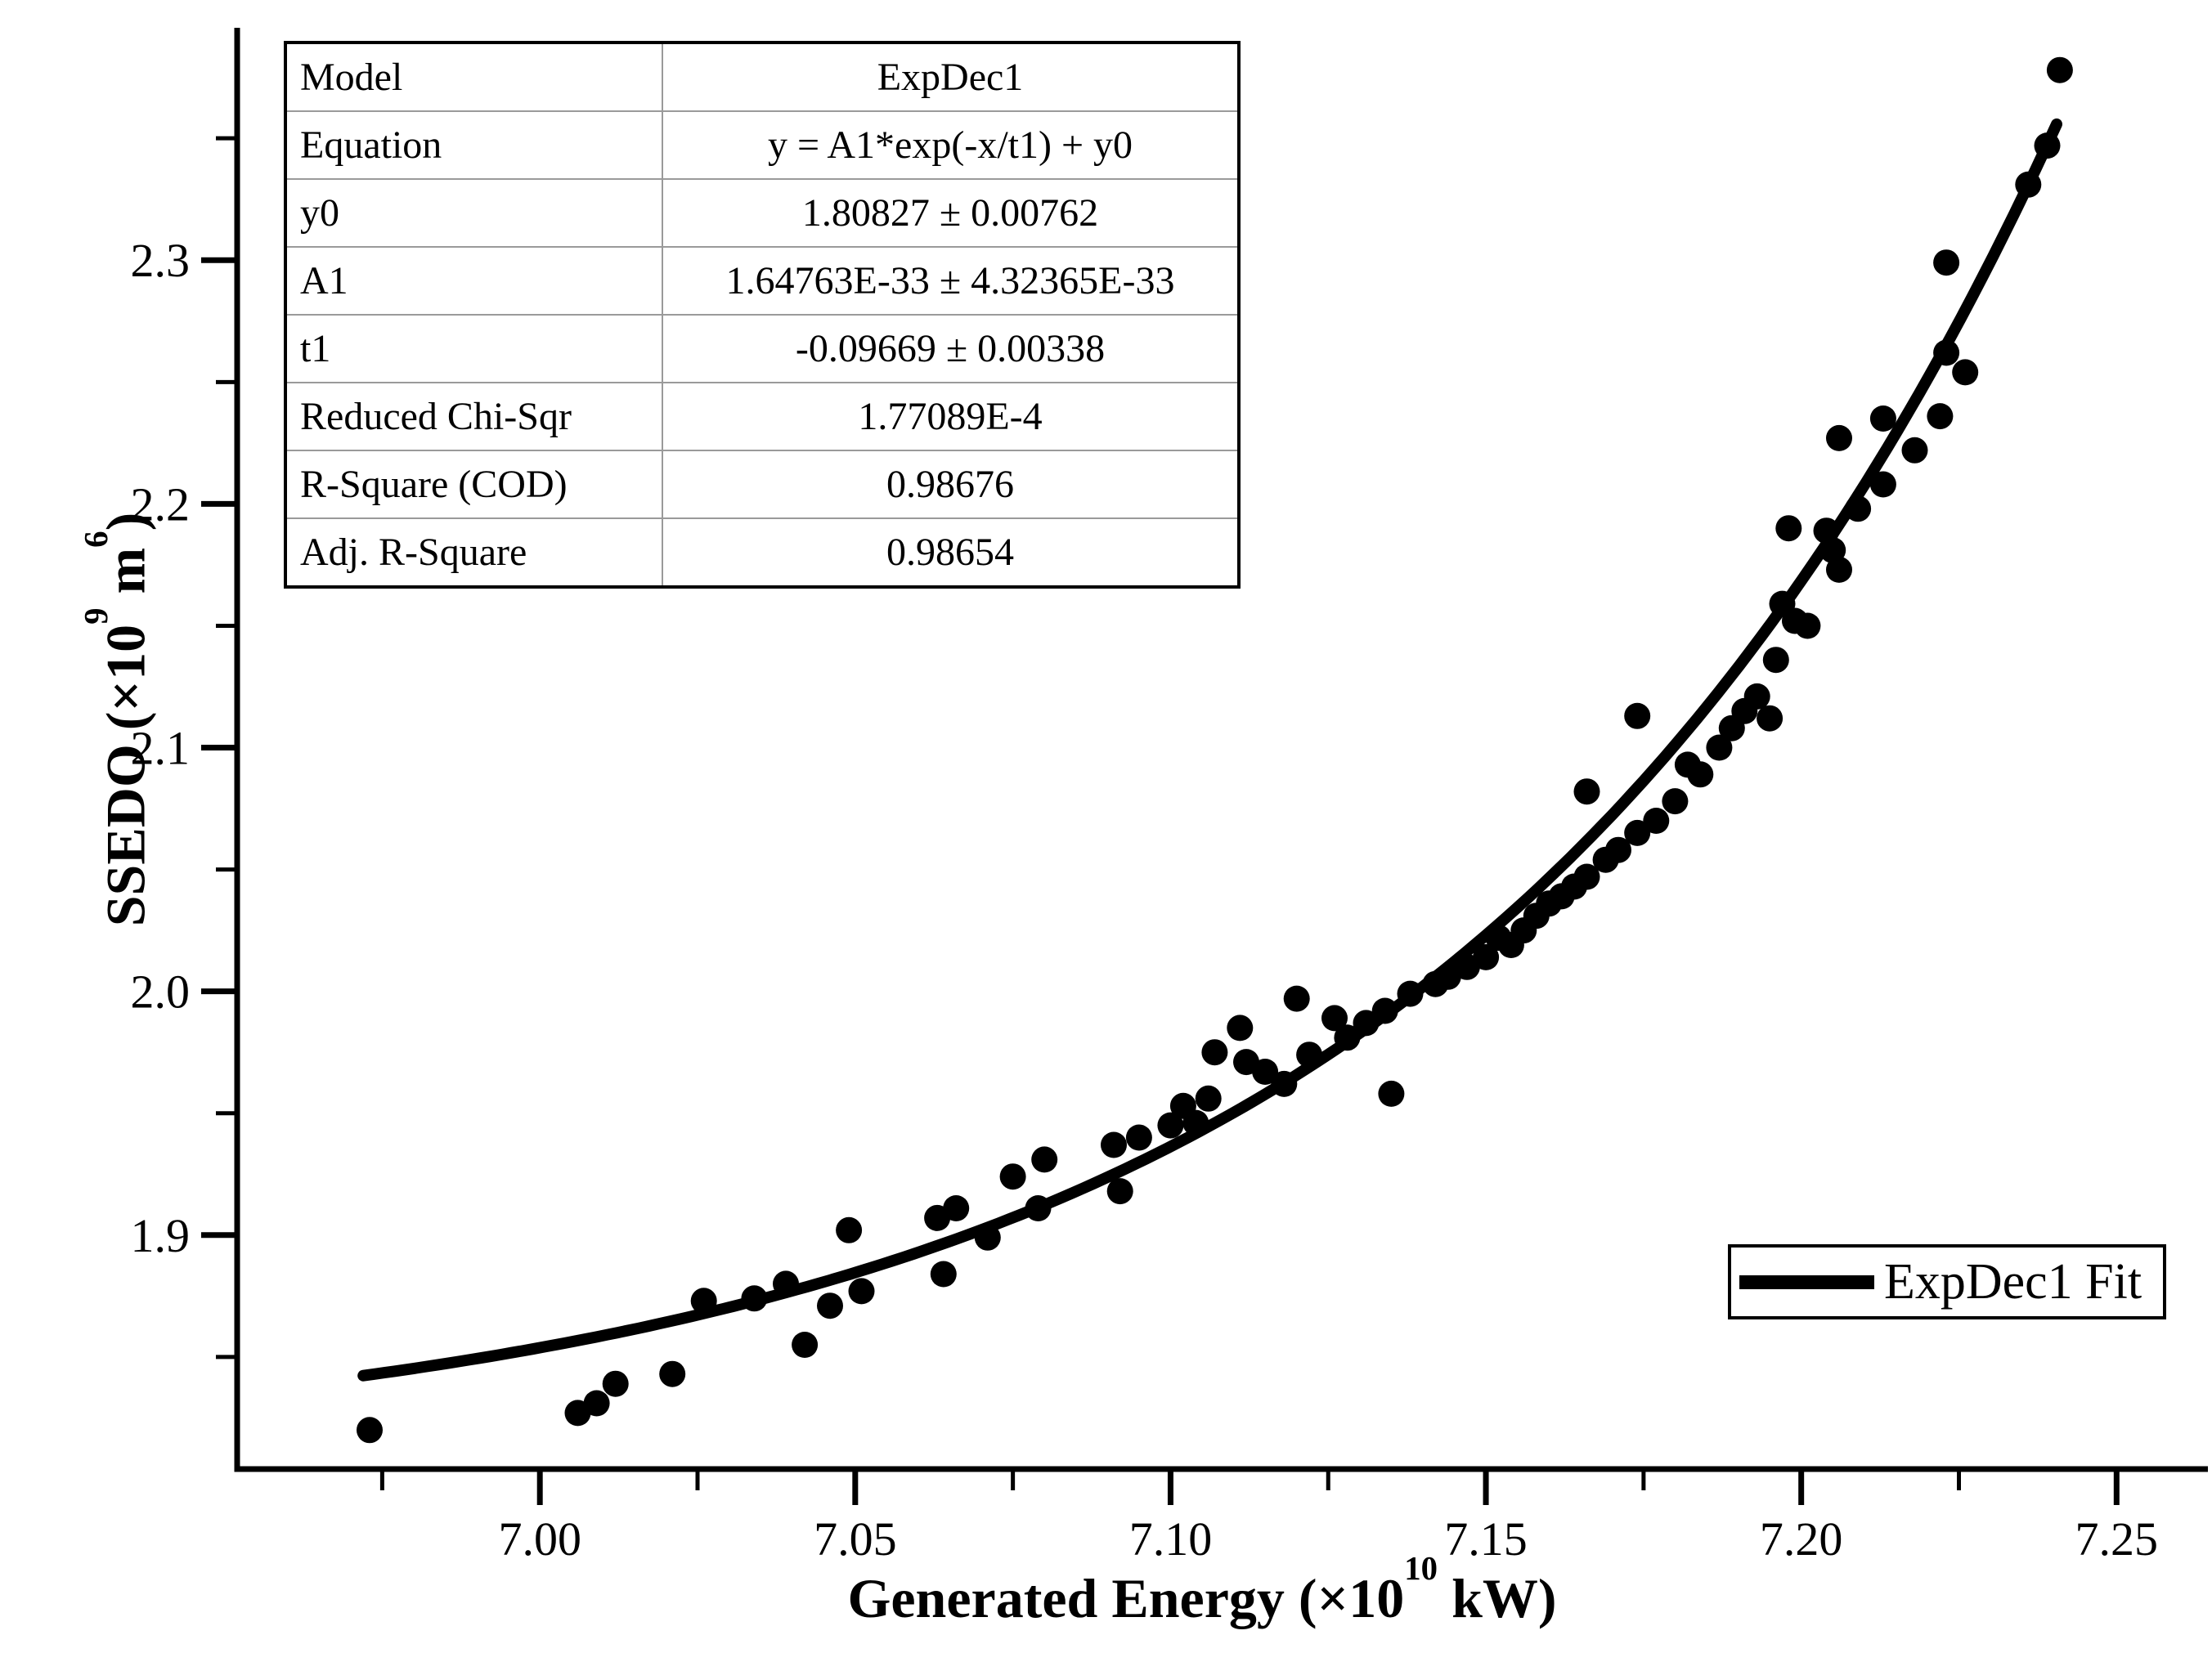 The image size is (2212, 1653). Describe the element at coordinates (951, 281) in the screenshot. I see `param-value: 1.64763E-33 ± 4.32365E-33` at that location.